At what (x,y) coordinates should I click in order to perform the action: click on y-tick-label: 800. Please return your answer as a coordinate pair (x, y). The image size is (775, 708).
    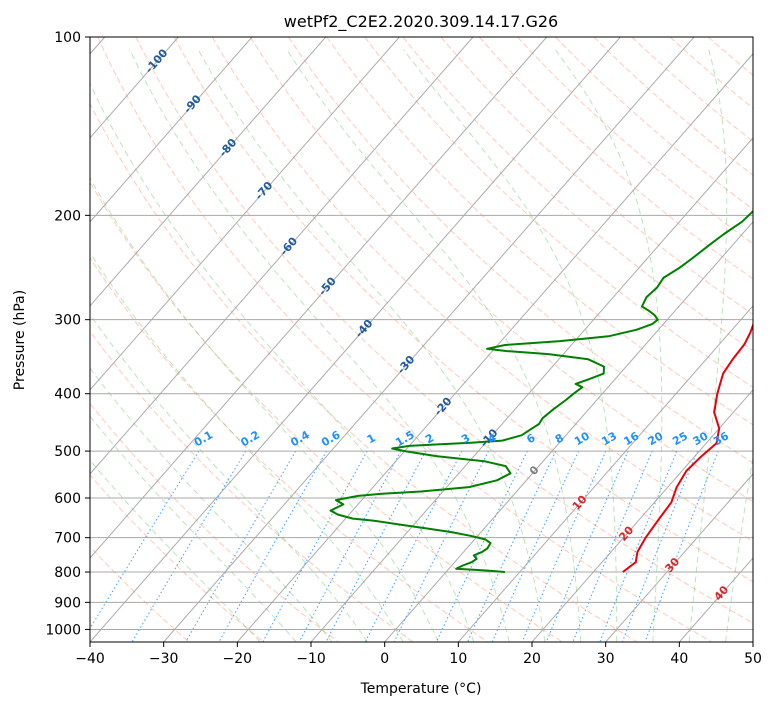
    Looking at the image, I should click on (67, 573).